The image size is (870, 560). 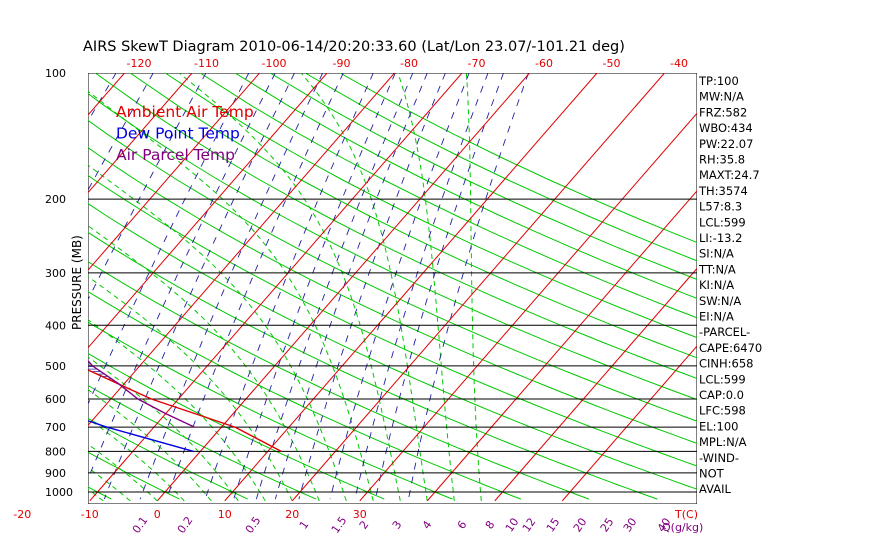 I want to click on mixing-axis-label: Q(g/kg), so click(x=682, y=527).